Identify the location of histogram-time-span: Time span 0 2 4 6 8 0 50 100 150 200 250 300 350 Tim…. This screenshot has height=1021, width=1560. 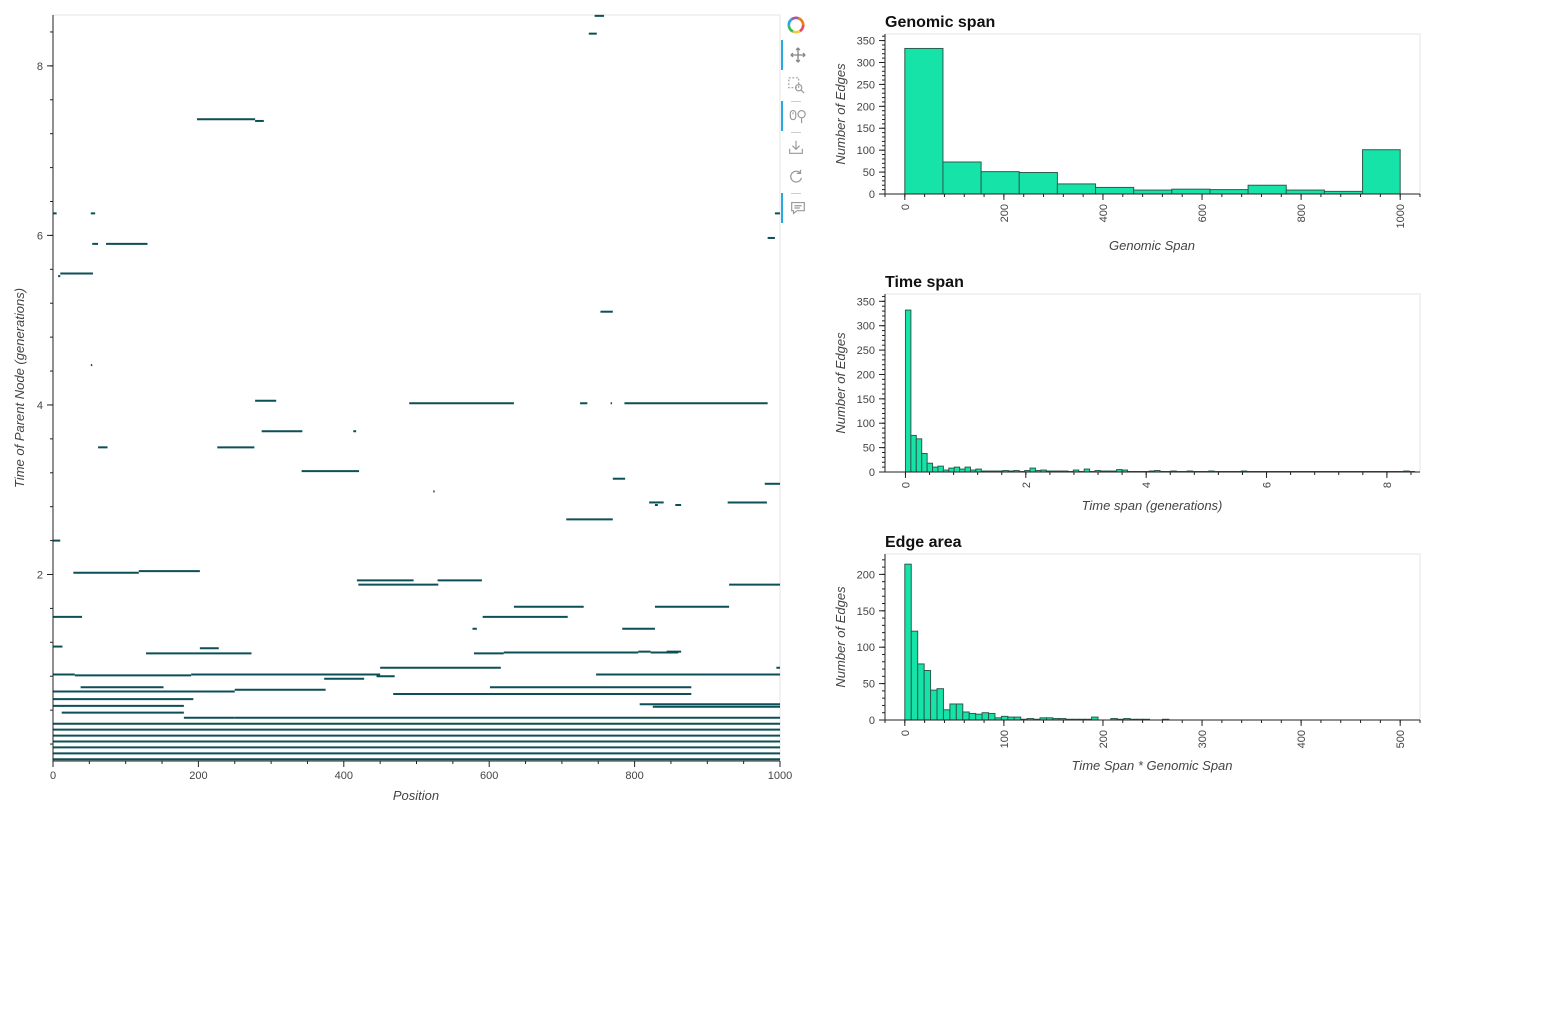
(1125, 395).